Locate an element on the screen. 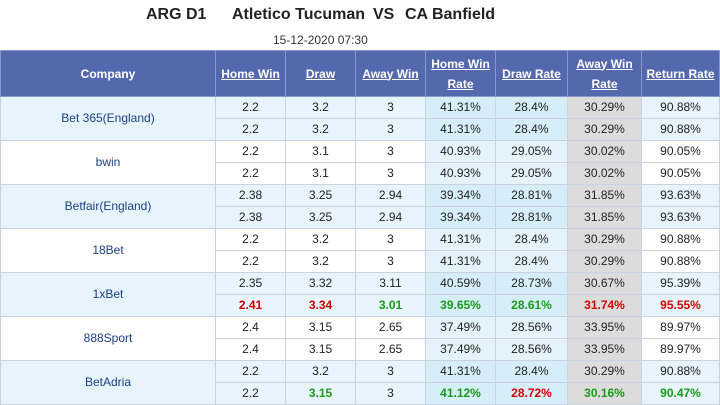 Image resolution: width=720 pixels, height=405 pixels. home-team: Atletico Tucuman is located at coordinates (299, 14).